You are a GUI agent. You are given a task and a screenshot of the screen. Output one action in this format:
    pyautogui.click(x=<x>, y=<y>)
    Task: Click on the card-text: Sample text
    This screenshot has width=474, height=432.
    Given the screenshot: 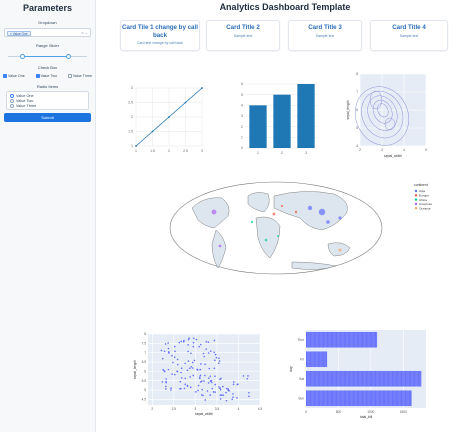 What is the action you would take?
    pyautogui.click(x=243, y=35)
    